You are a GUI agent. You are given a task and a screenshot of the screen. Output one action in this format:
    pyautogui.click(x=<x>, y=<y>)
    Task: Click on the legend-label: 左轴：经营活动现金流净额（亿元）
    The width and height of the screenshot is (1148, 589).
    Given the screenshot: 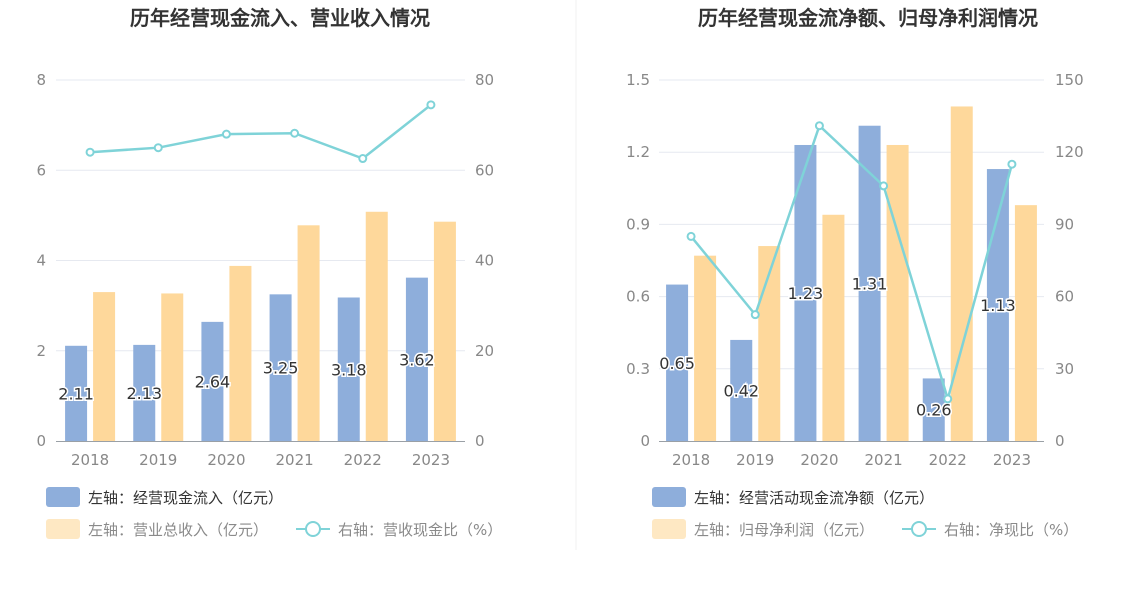 What is the action you would take?
    pyautogui.click(x=814, y=498)
    